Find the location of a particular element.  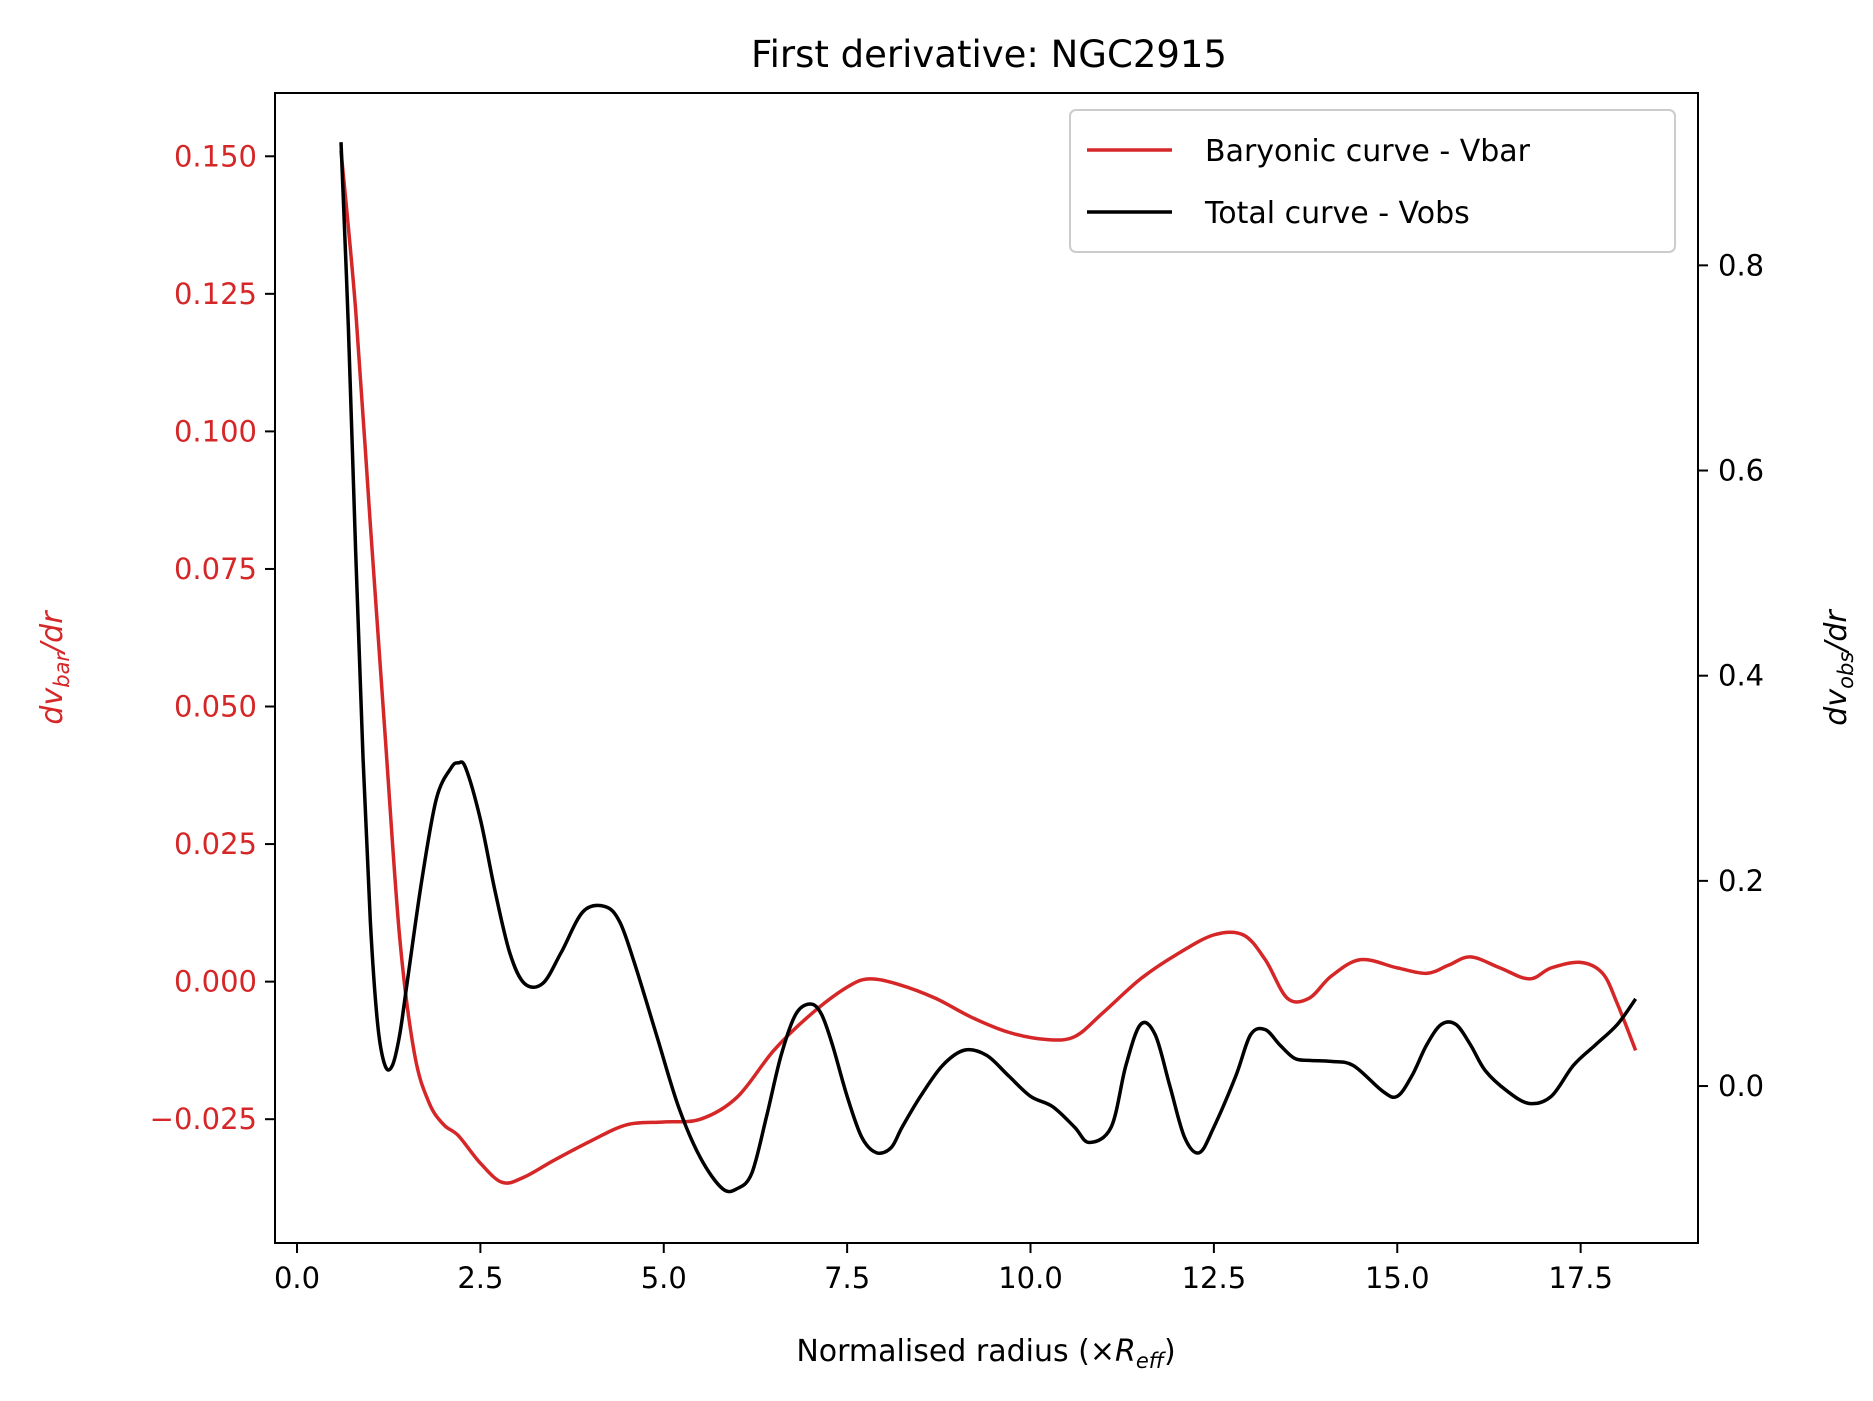

y-left-axis-label-sub: bar is located at coordinates (62, 670).